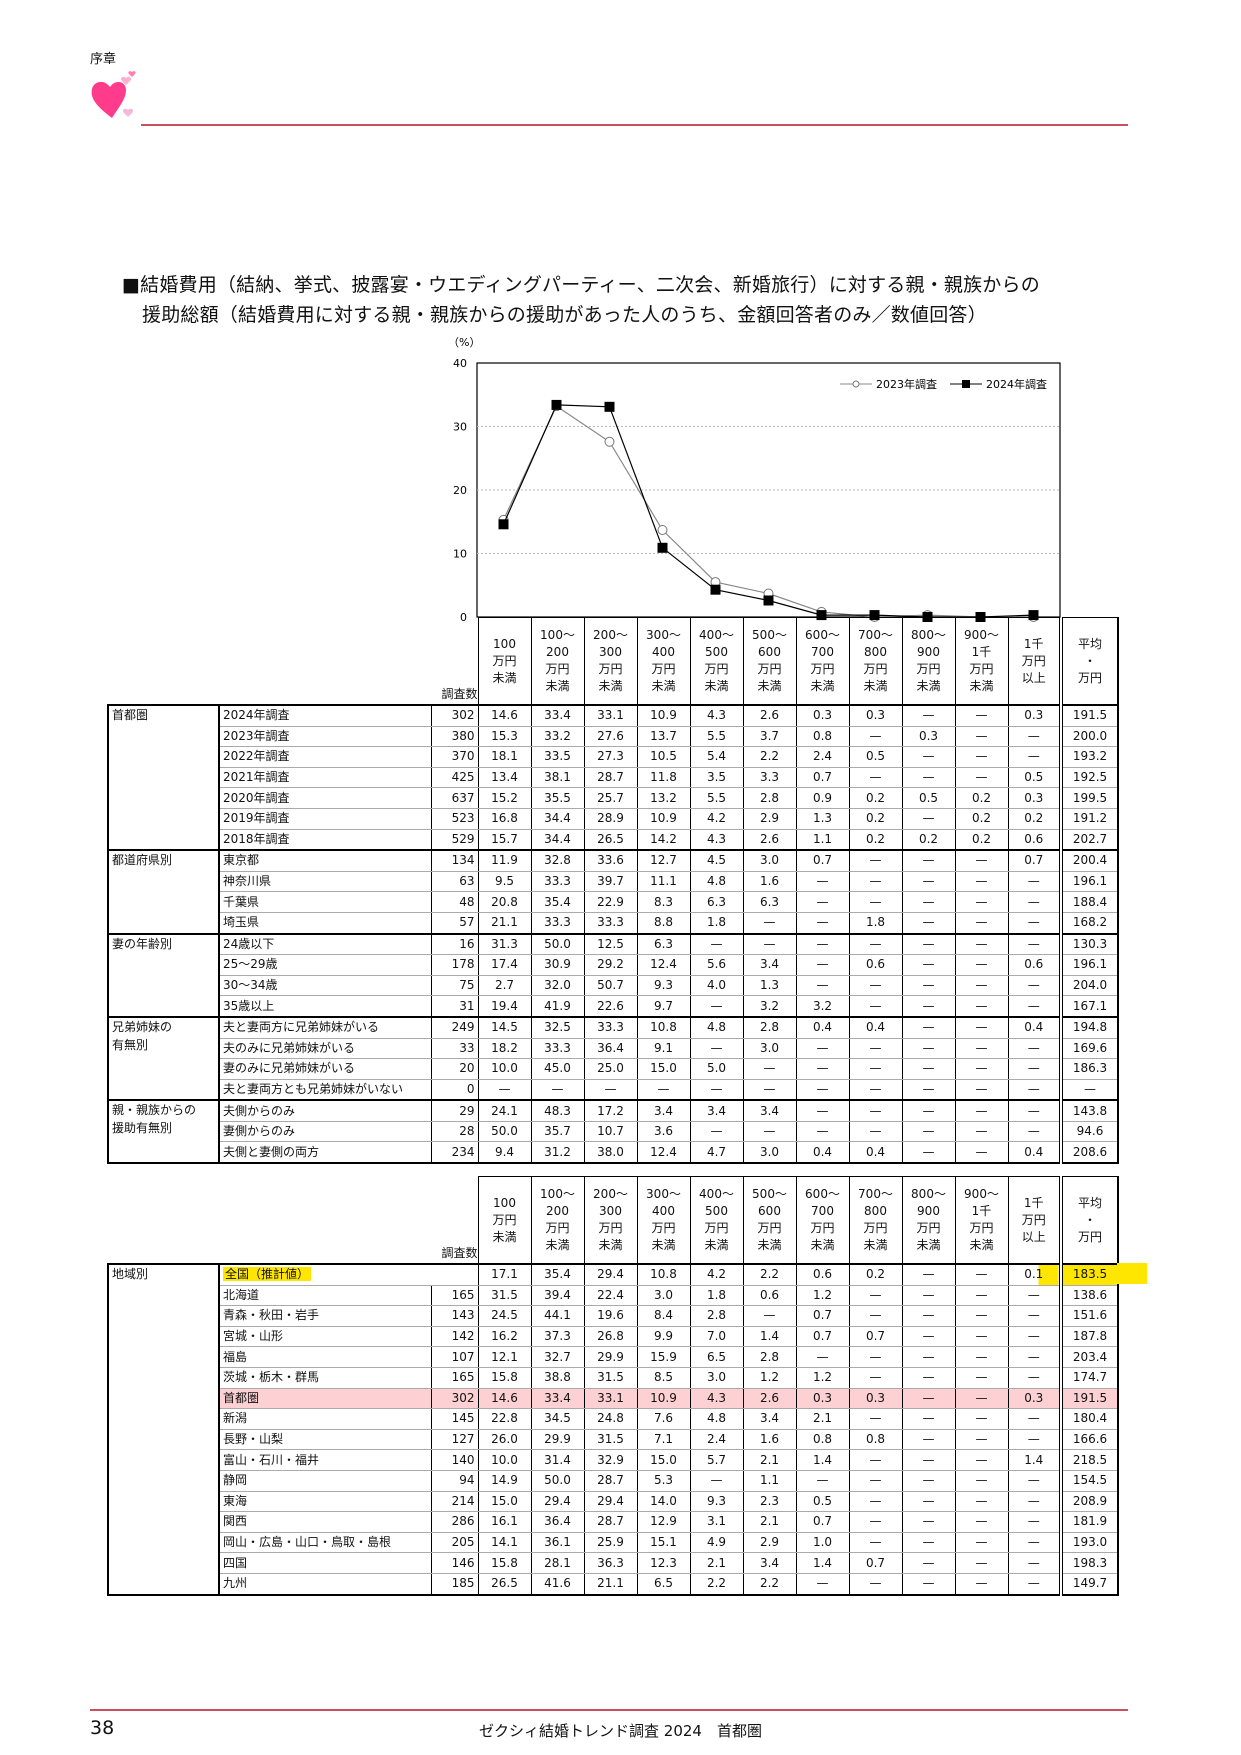 The height and width of the screenshot is (1755, 1241). What do you see at coordinates (876, 1440) in the screenshot?
I see `value-cell: 0.8` at bounding box center [876, 1440].